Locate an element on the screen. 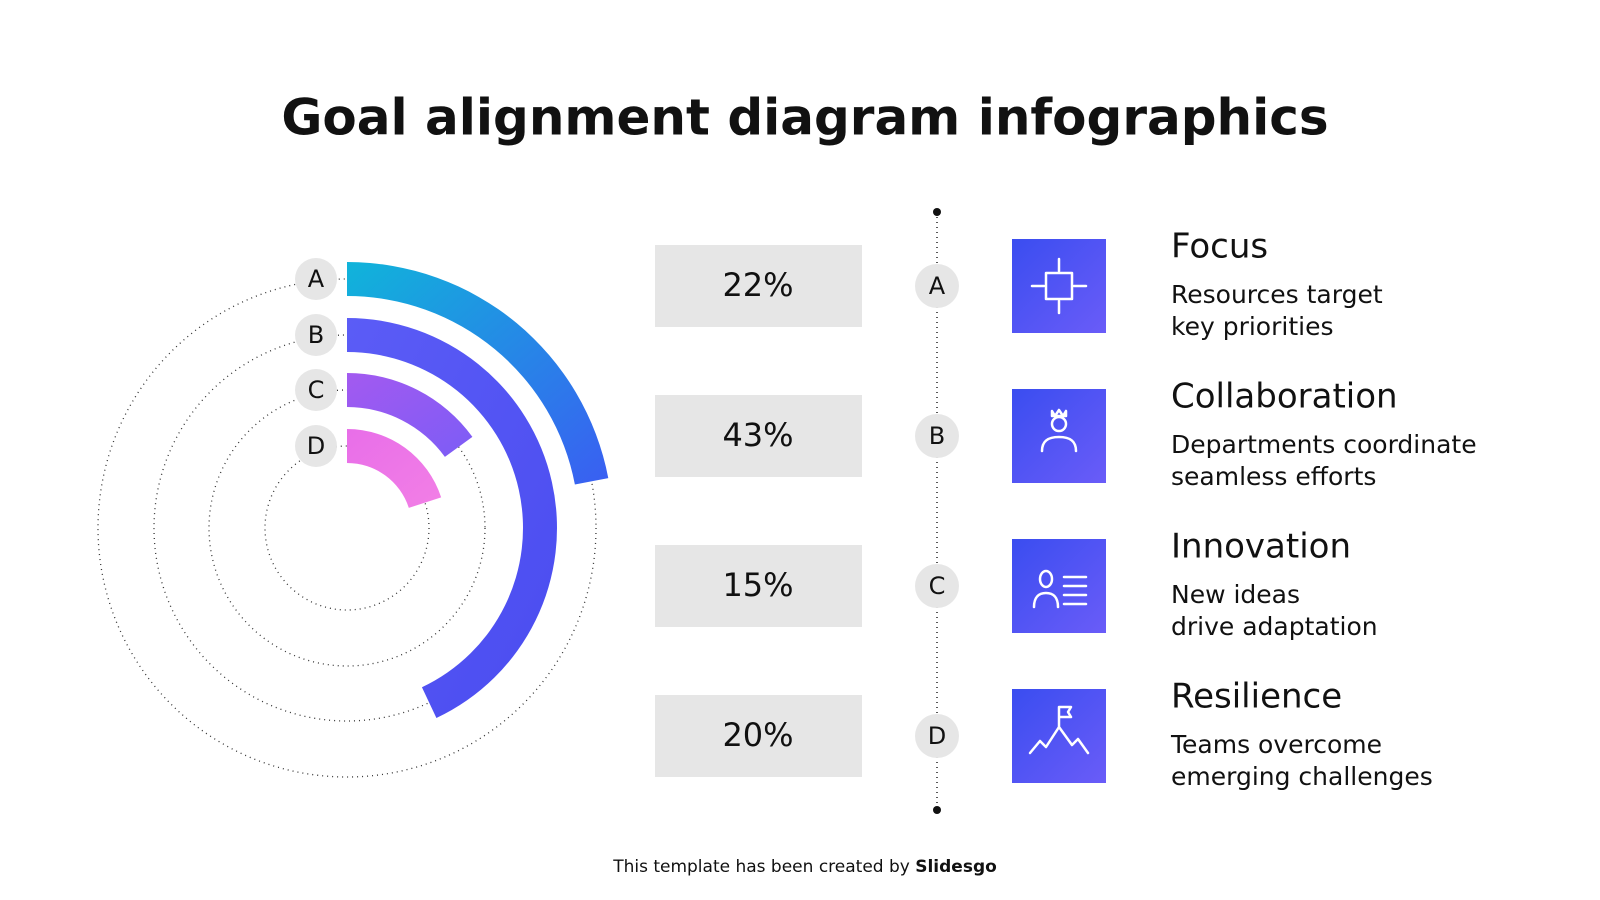 The image size is (1600, 900). footer-brand: Slidesgo is located at coordinates (956, 867).